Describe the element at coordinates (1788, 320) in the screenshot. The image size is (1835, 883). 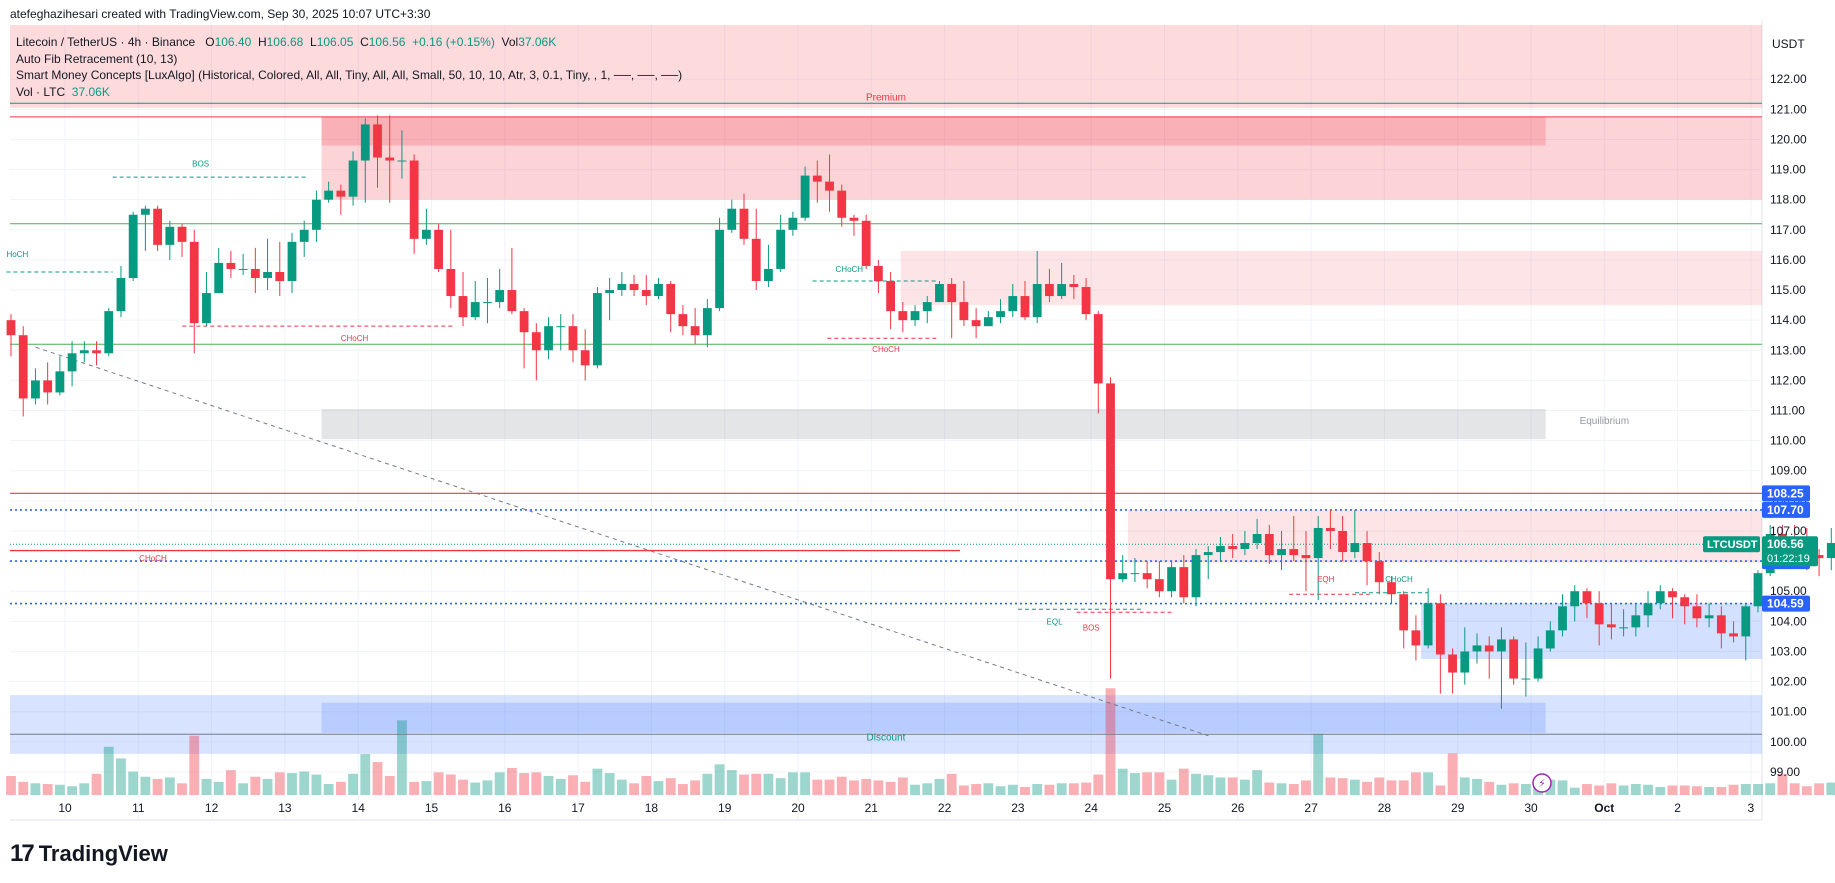
I see `price-tick-label: 114.00` at that location.